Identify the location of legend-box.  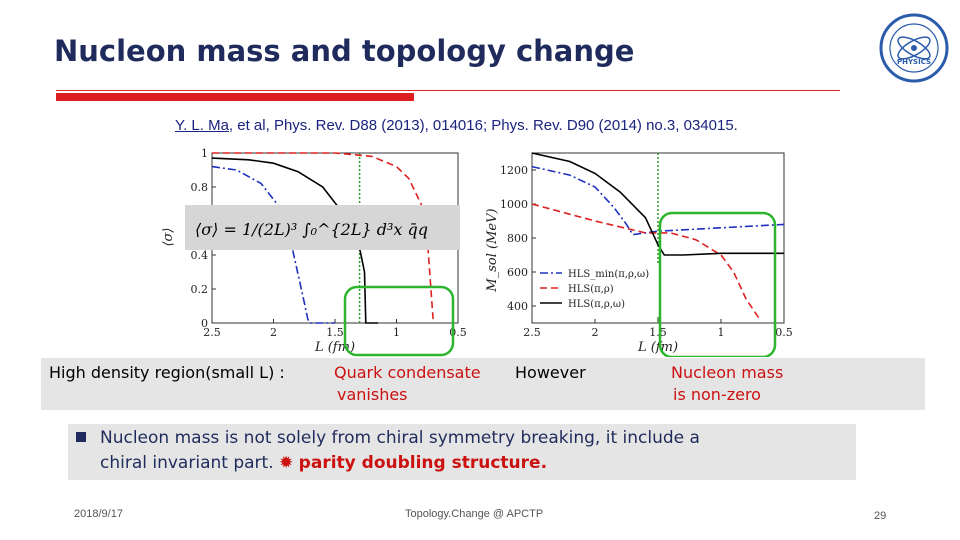
(605, 289).